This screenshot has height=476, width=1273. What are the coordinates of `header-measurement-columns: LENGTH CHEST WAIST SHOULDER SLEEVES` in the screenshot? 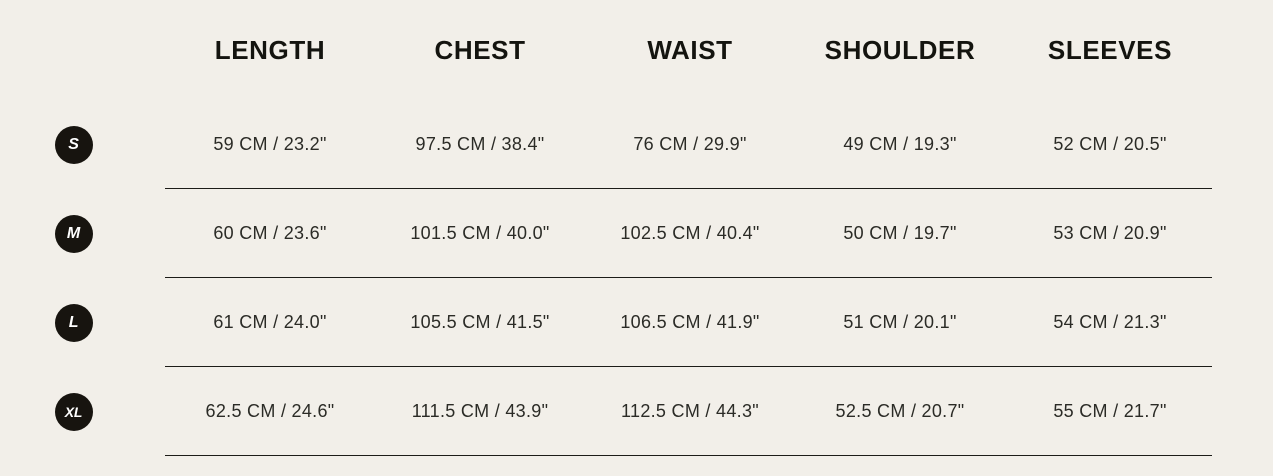 It's located at (719, 50).